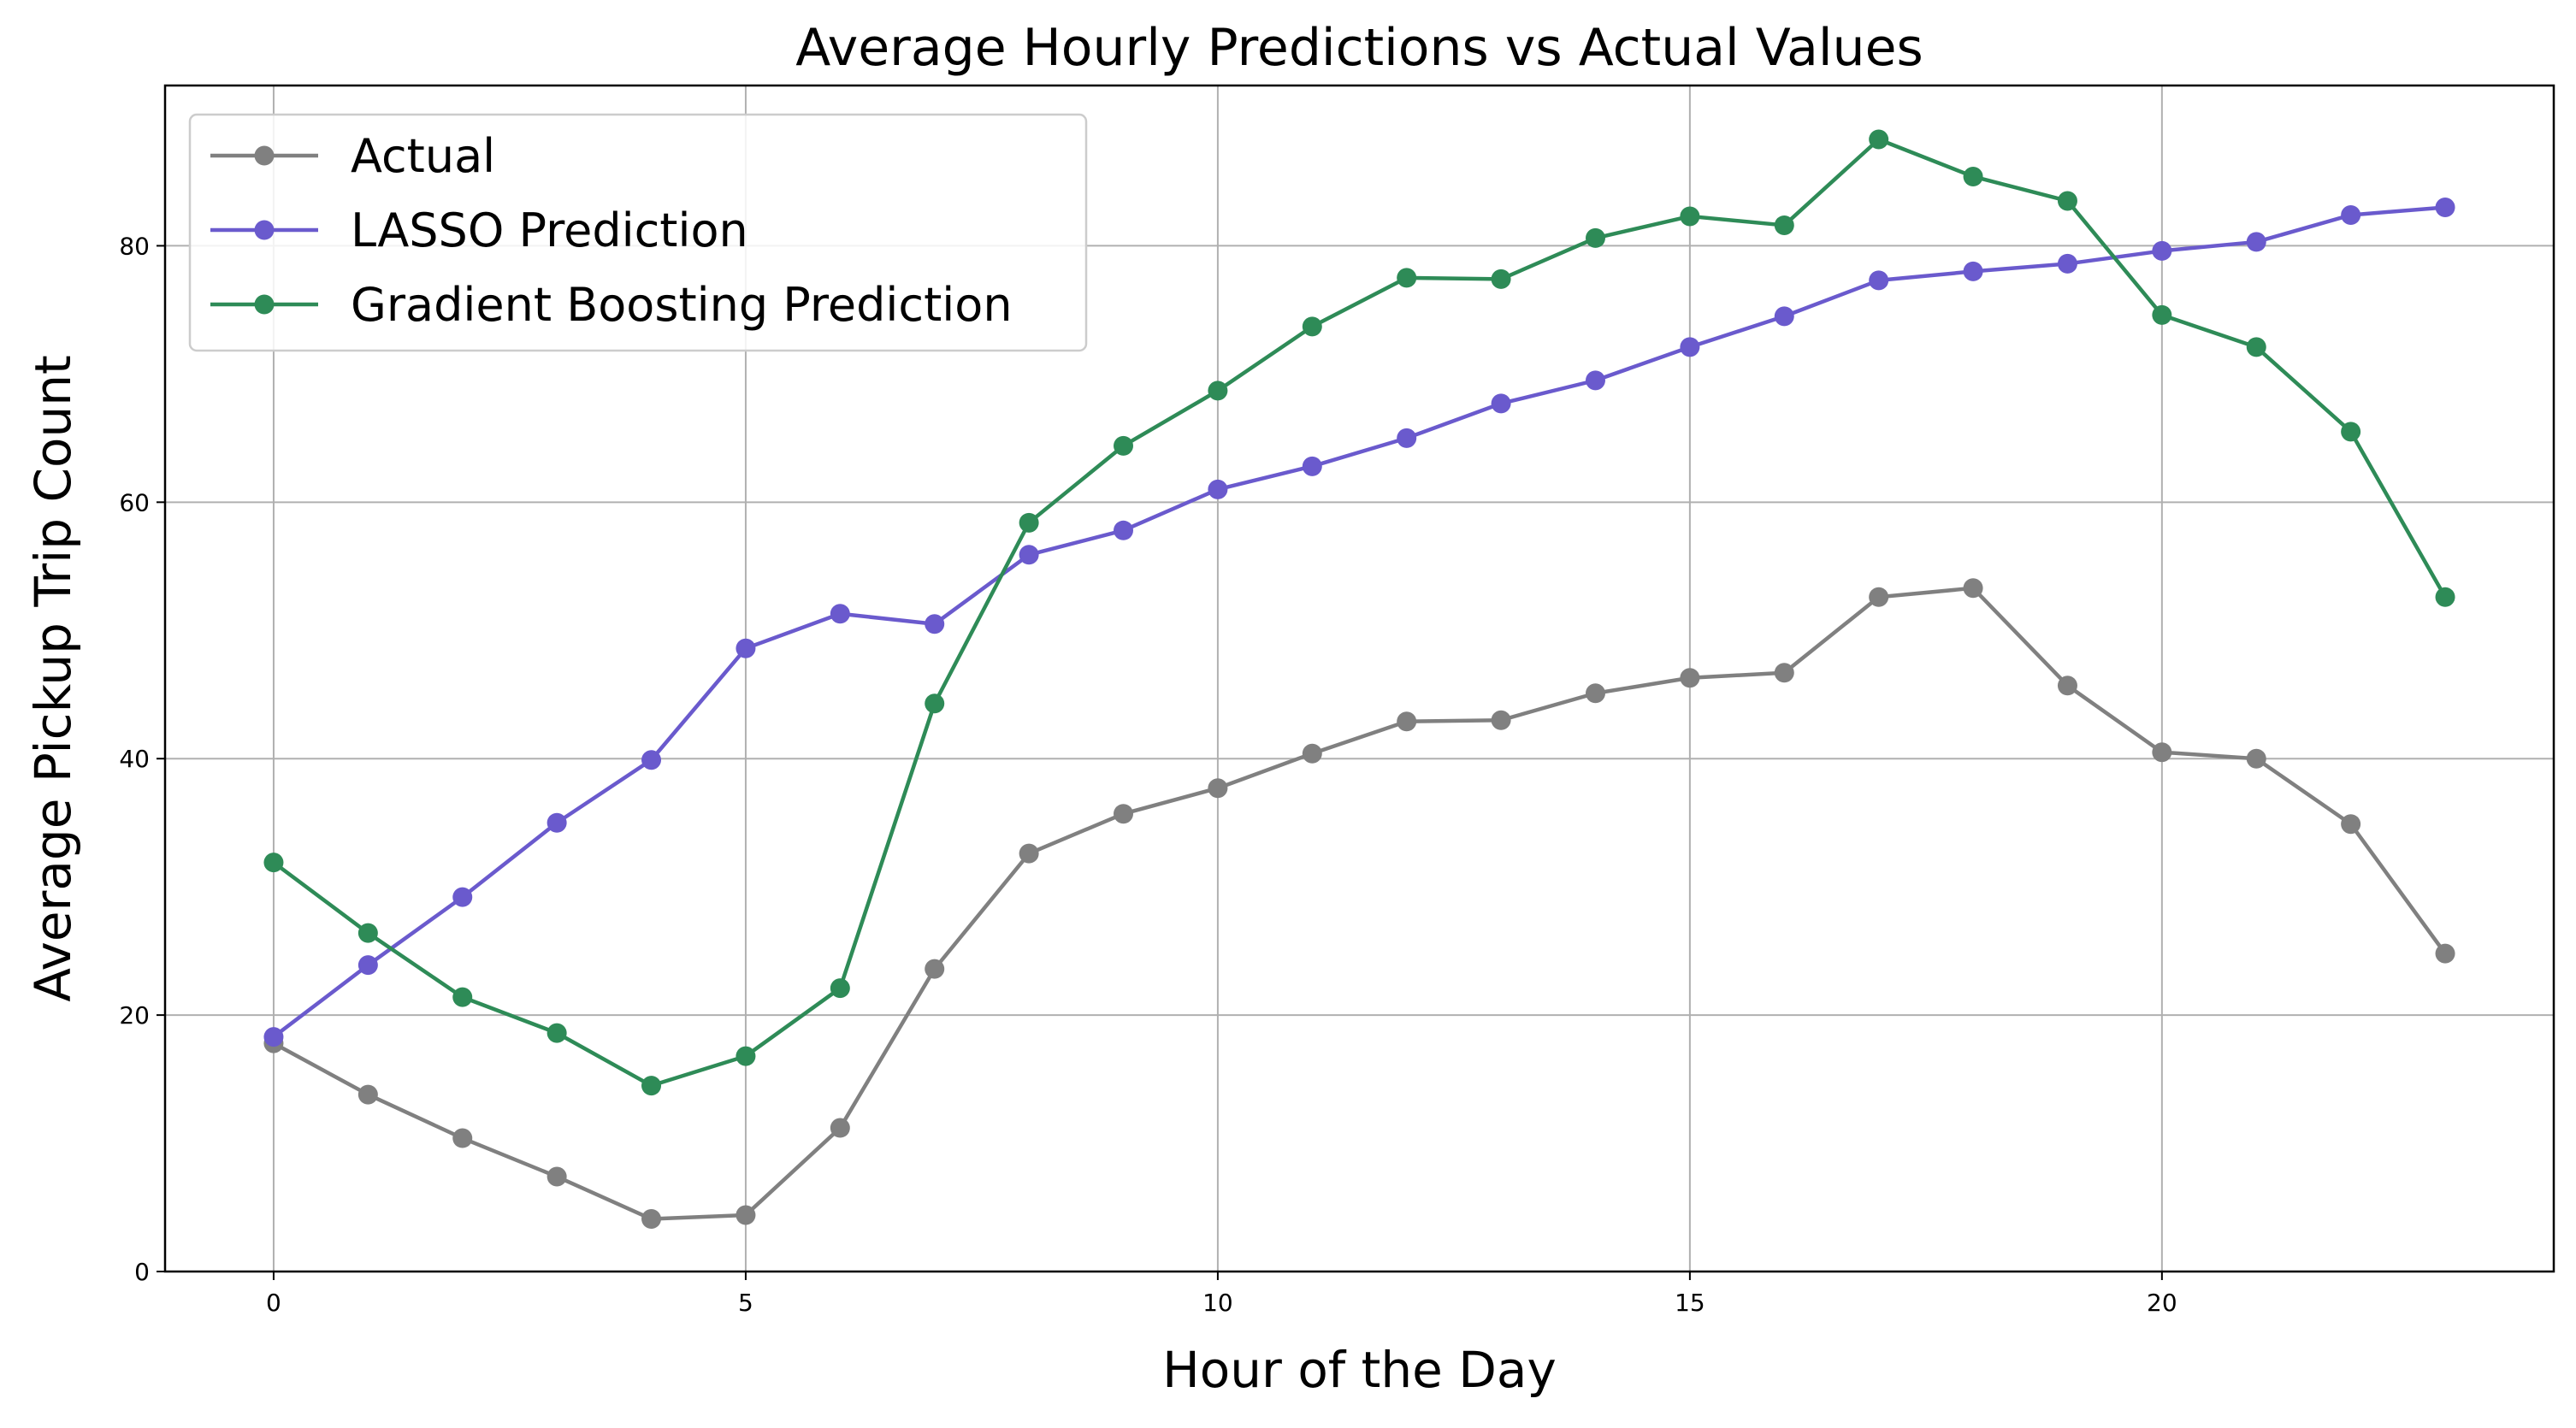 The width and height of the screenshot is (2576, 1428). I want to click on x-tick-label: 5, so click(745, 1303).